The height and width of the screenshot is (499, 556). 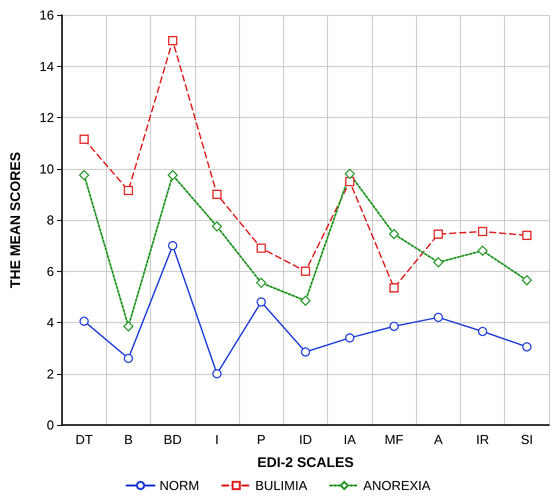 What do you see at coordinates (50, 322) in the screenshot?
I see `y-tick-label: 4` at bounding box center [50, 322].